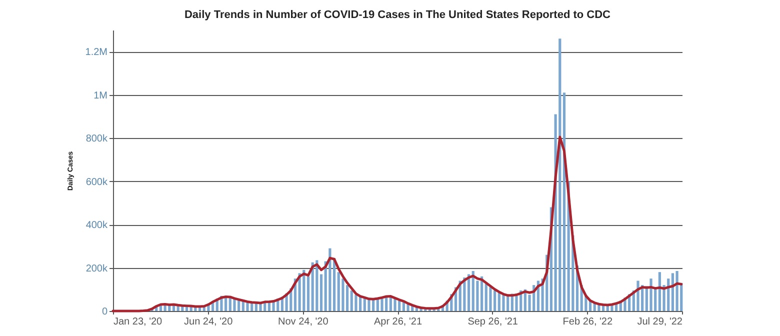 This screenshot has height=336, width=780. I want to click on y-tick-label: 0, so click(105, 312).